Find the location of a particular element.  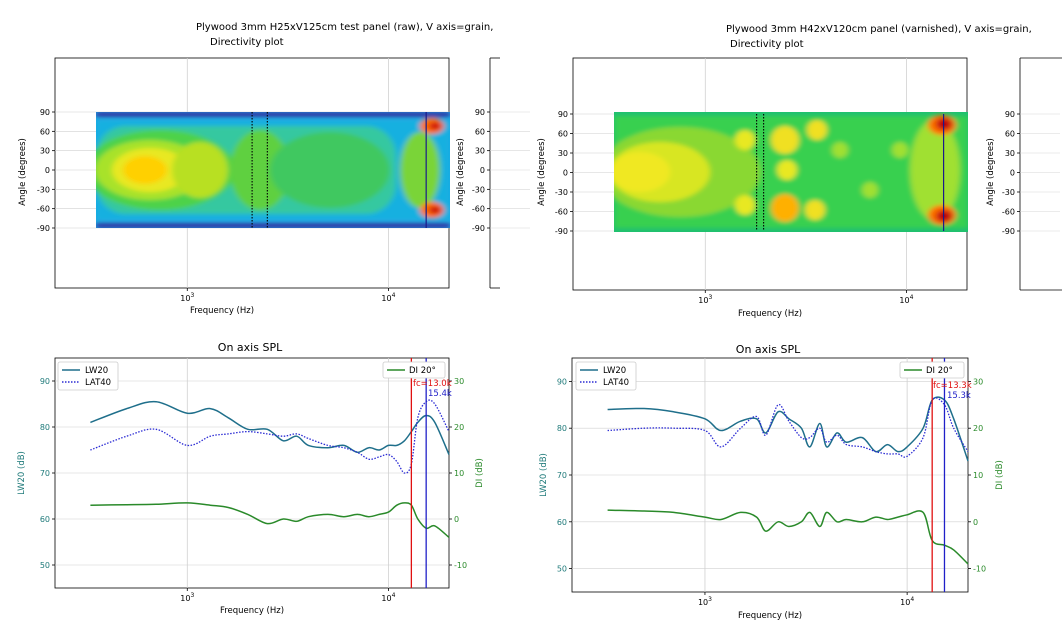

spl-grid is located at coordinates (252, 473).